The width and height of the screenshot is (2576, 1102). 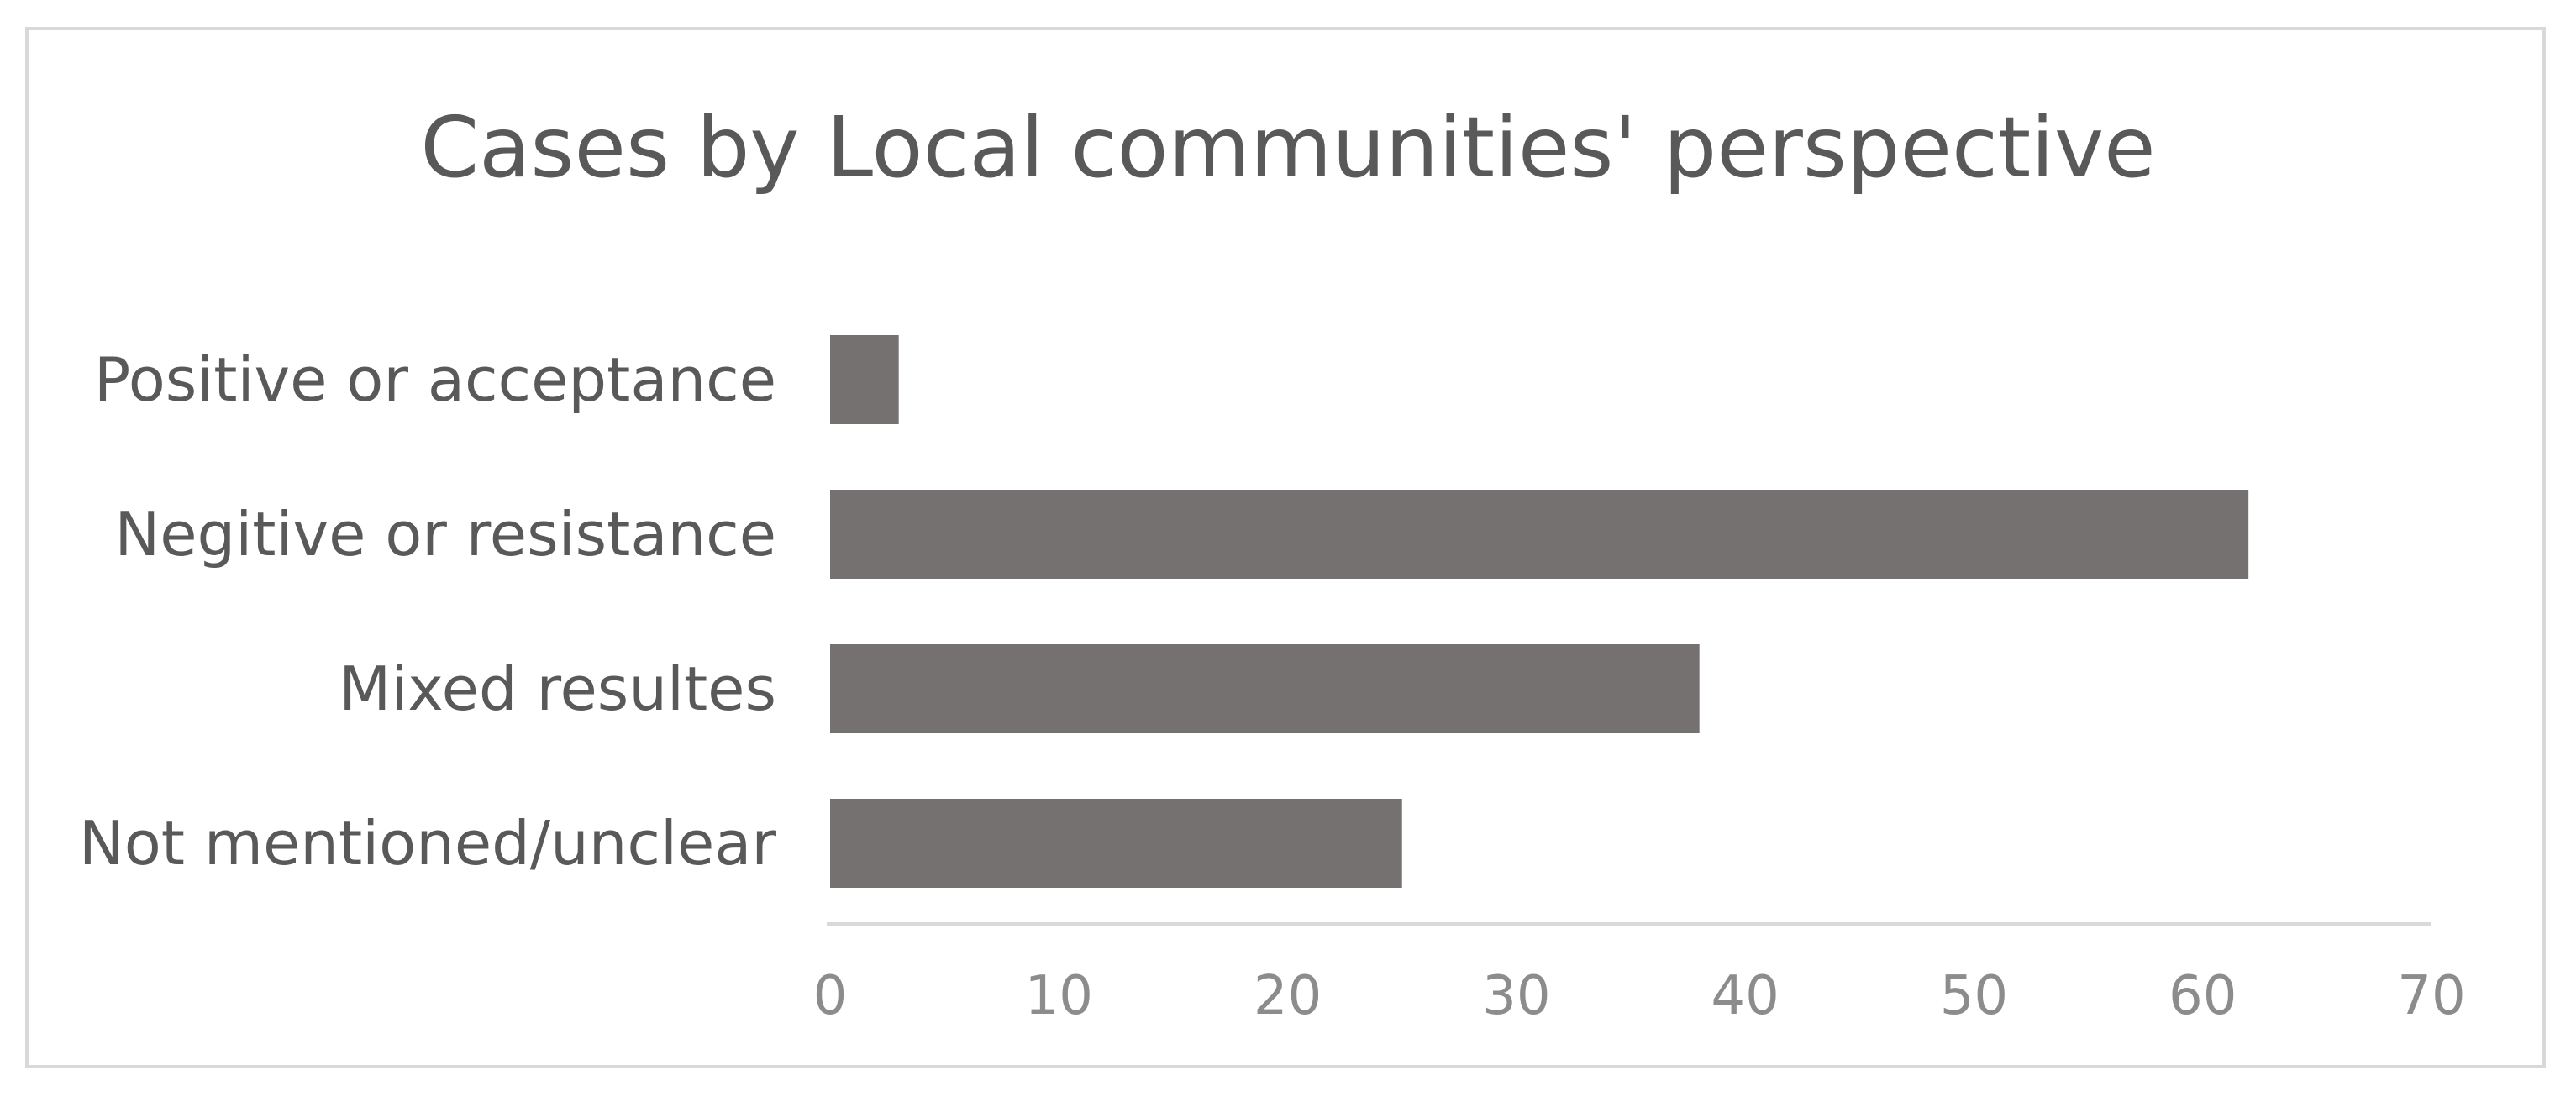 What do you see at coordinates (1745, 996) in the screenshot?
I see `x-tick-label: 40` at bounding box center [1745, 996].